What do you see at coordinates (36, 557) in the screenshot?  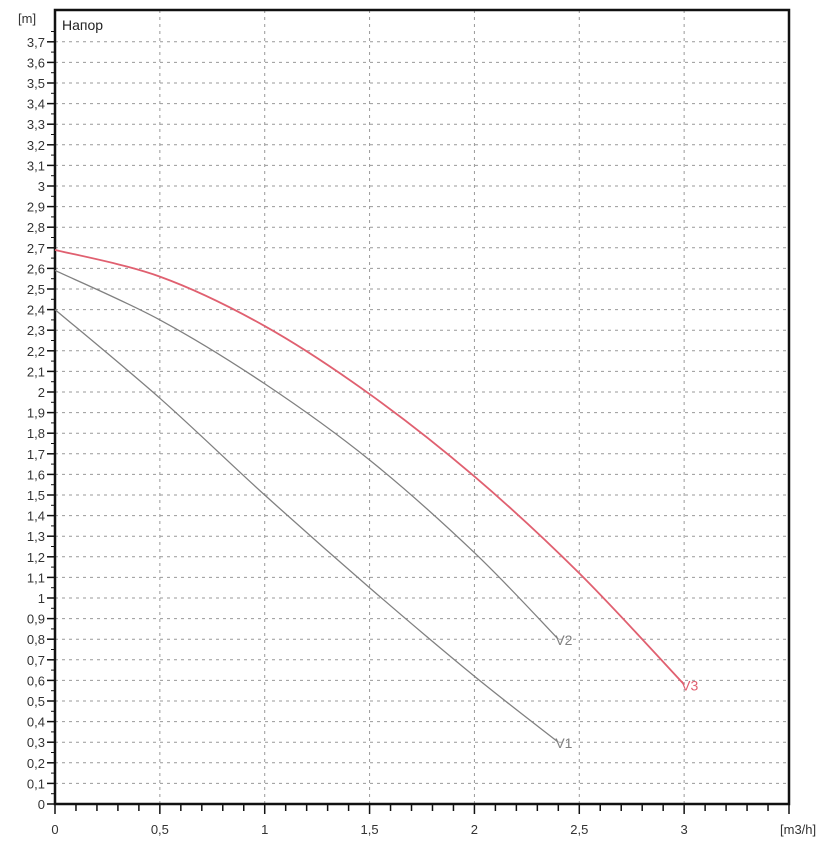 I see `y-tick-label: 1,2` at bounding box center [36, 557].